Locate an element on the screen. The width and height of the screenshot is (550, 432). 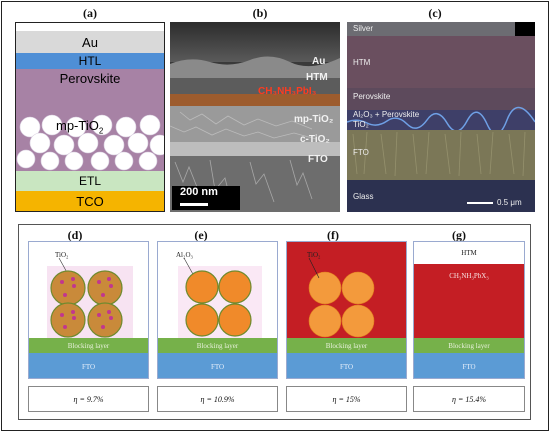
sem-c-al2o3-line2: TiO₂ is located at coordinates (361, 124).